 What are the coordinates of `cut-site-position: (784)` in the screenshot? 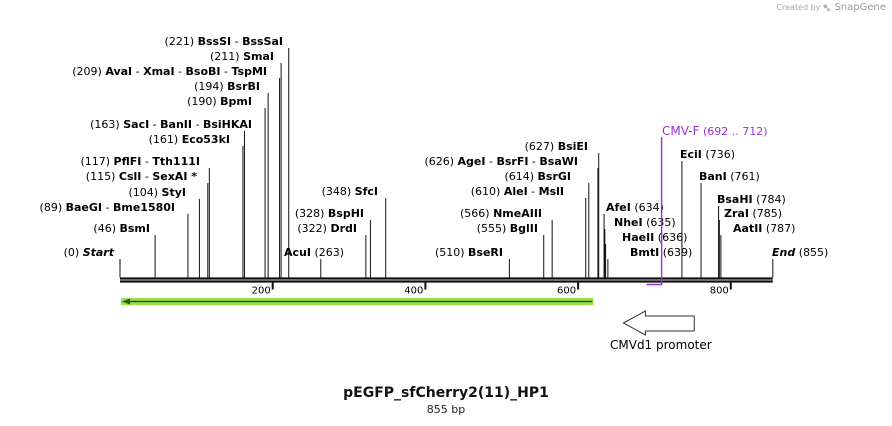 It's located at (769, 199).